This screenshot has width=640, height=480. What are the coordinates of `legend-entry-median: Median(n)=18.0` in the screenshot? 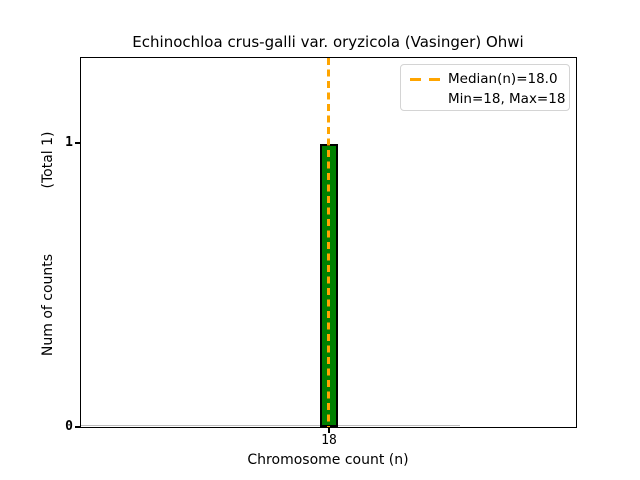 It's located at (485, 79).